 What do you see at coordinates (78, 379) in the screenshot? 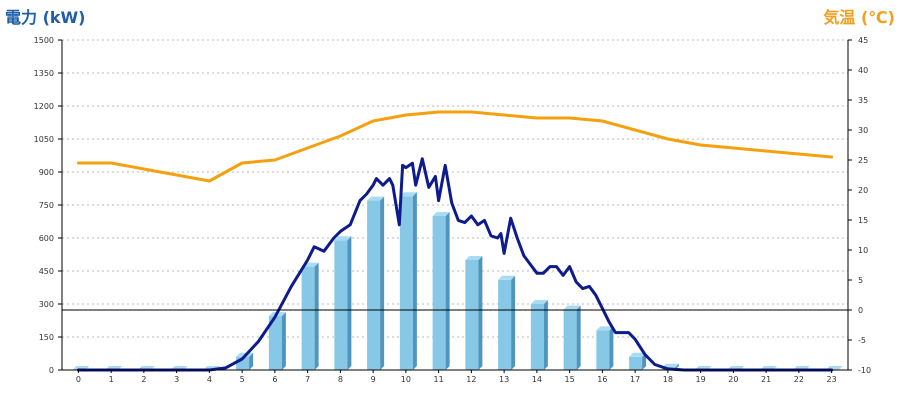
I see `x-tick-label: 0` at bounding box center [78, 379].